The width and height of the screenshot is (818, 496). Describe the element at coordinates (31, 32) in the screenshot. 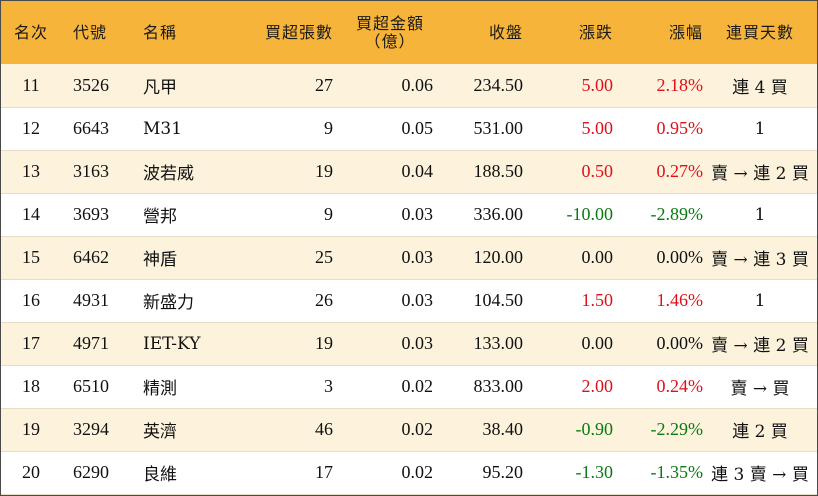

I see `header-rank: 名次` at that location.